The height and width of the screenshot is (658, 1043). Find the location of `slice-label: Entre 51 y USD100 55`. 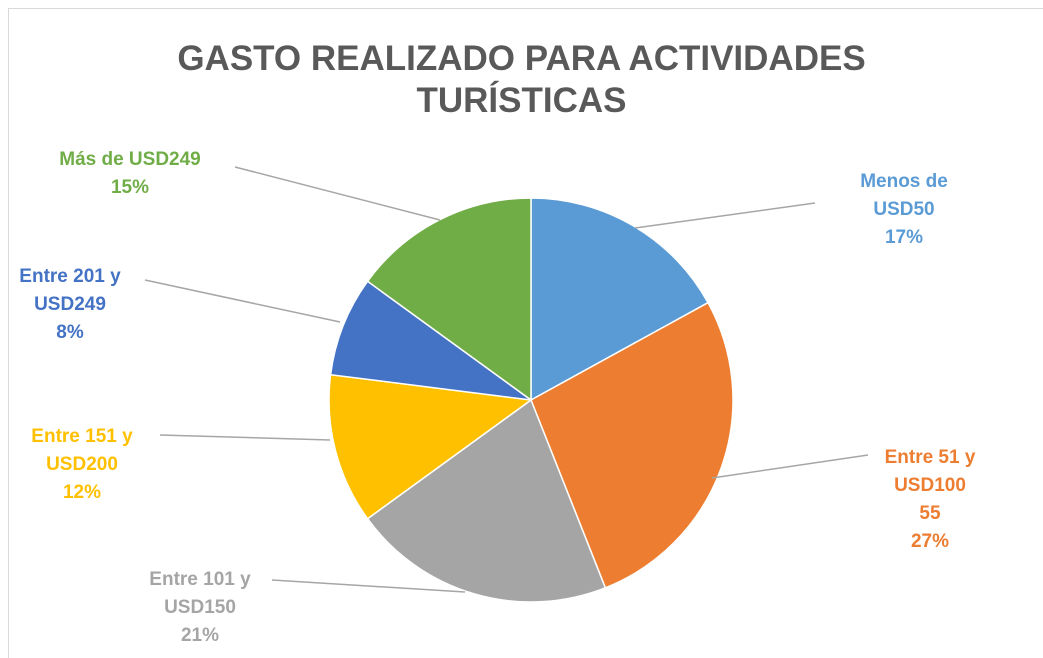

slice-label: Entre 51 y USD100 55 is located at coordinates (930, 485).